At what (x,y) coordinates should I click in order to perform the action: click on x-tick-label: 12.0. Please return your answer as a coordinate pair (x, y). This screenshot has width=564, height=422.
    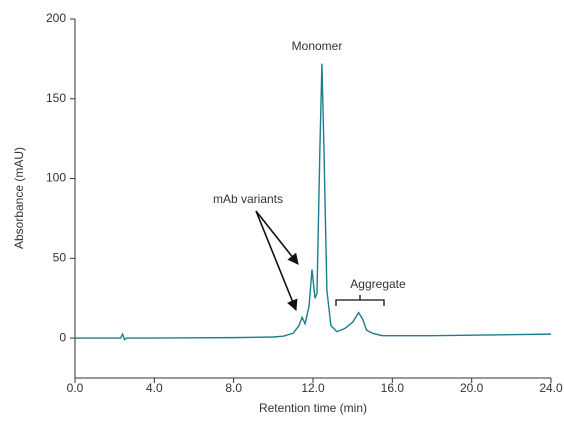
    Looking at the image, I should click on (313, 388).